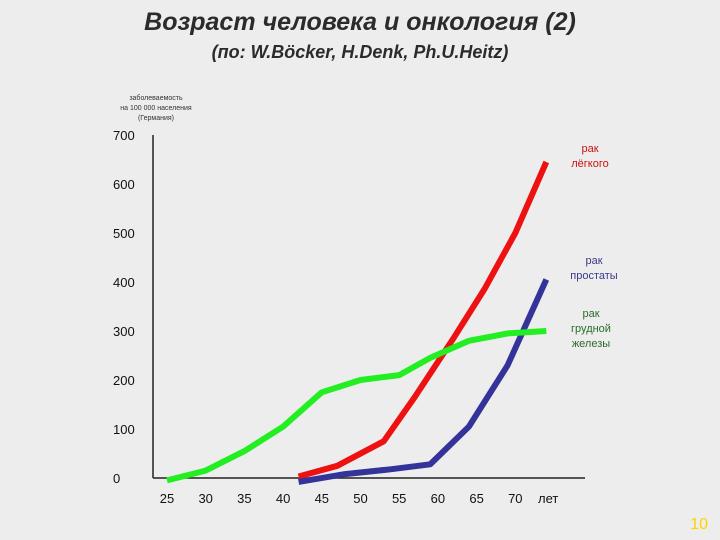 The width and height of the screenshot is (720, 540). Describe the element at coordinates (476, 498) in the screenshot. I see `x-tick-label: 65` at that location.